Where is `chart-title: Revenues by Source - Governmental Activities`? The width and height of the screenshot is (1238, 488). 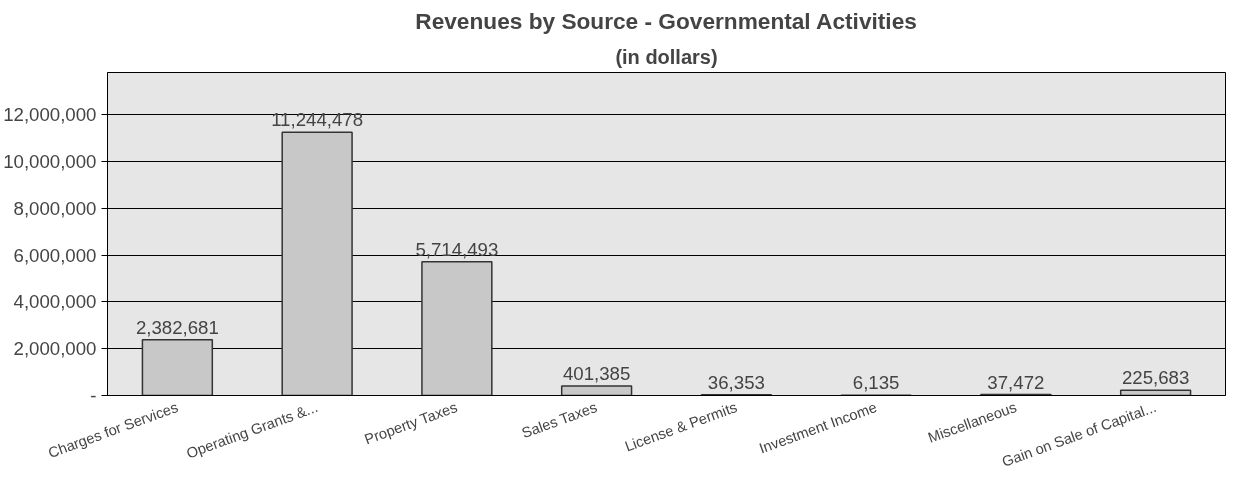 chart-title: Revenues by Source - Governmental Activities is located at coordinates (666, 20).